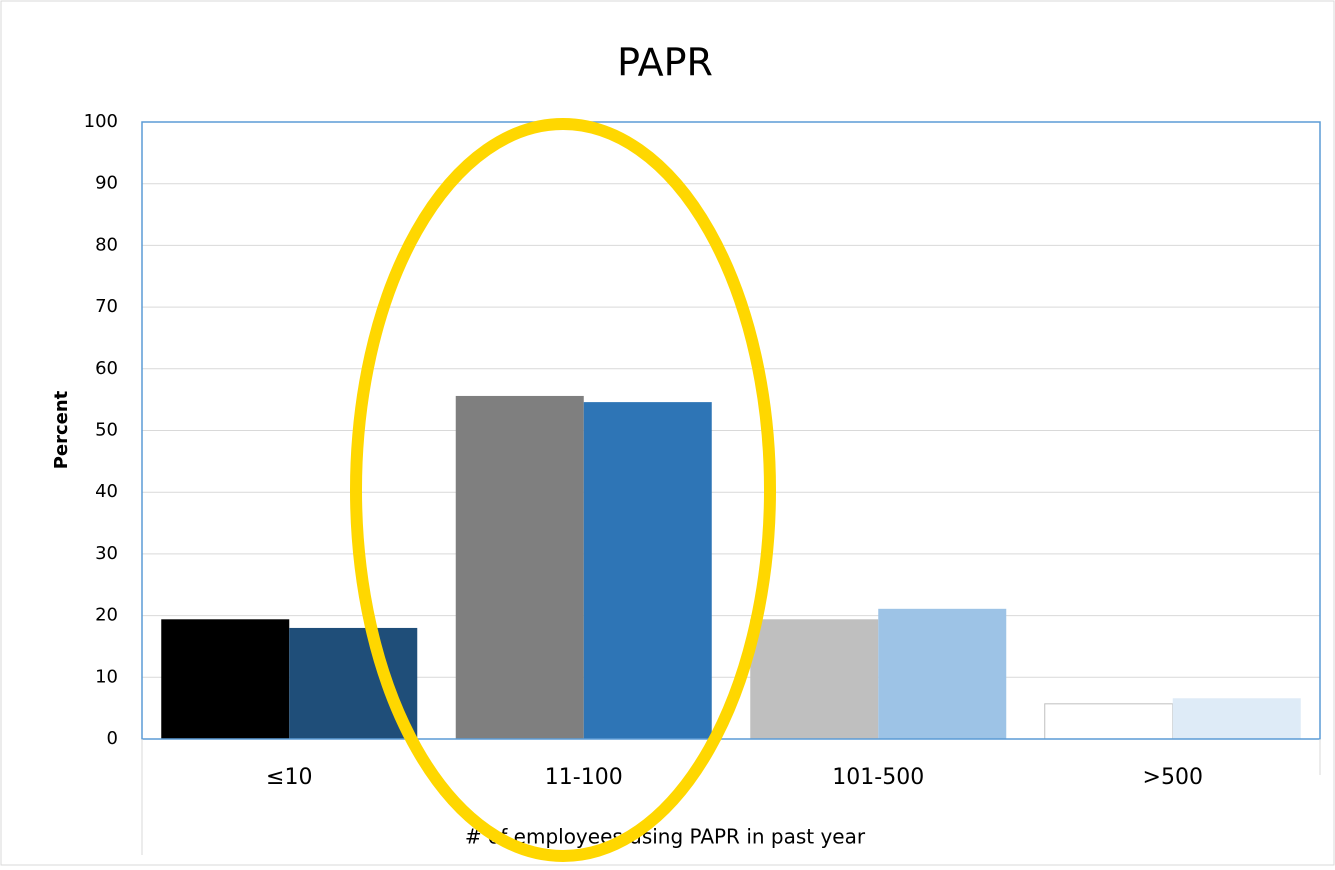 Image resolution: width=1335 pixels, height=870 pixels. Describe the element at coordinates (106, 183) in the screenshot. I see `y-tick-label: 90` at that location.